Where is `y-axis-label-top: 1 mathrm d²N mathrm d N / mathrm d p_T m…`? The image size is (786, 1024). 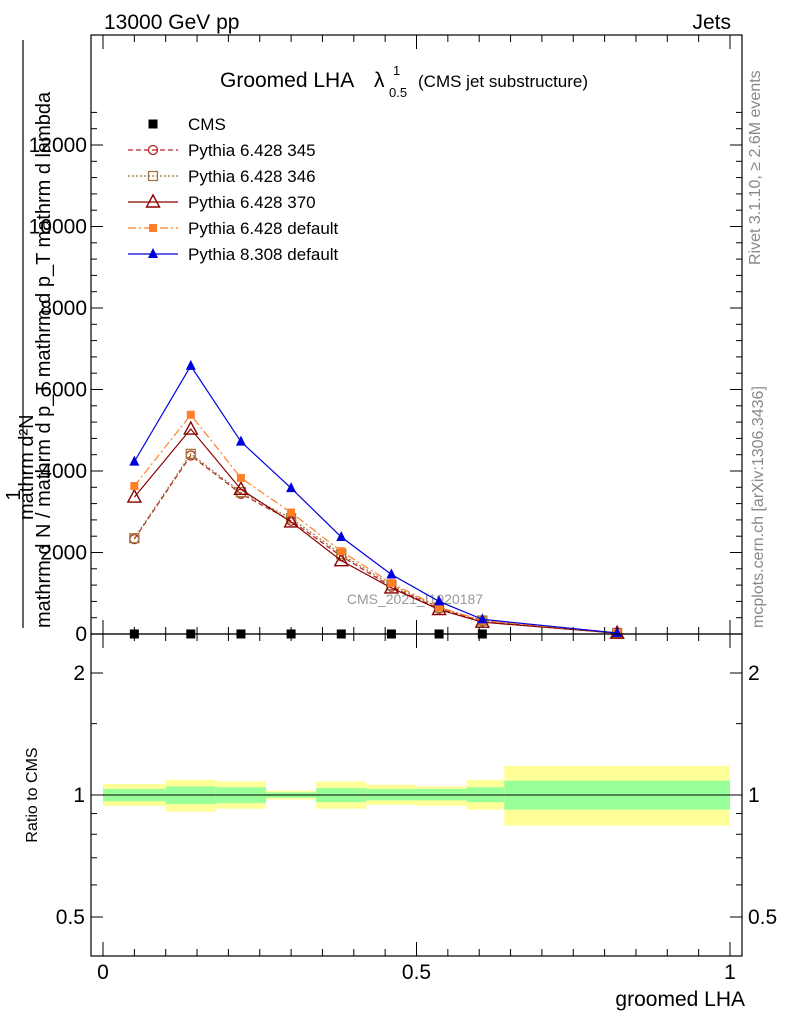 y-axis-label-top: 1 mathrm d²N mathrm d N / mathrm d p_T m… is located at coordinates (29, 334).